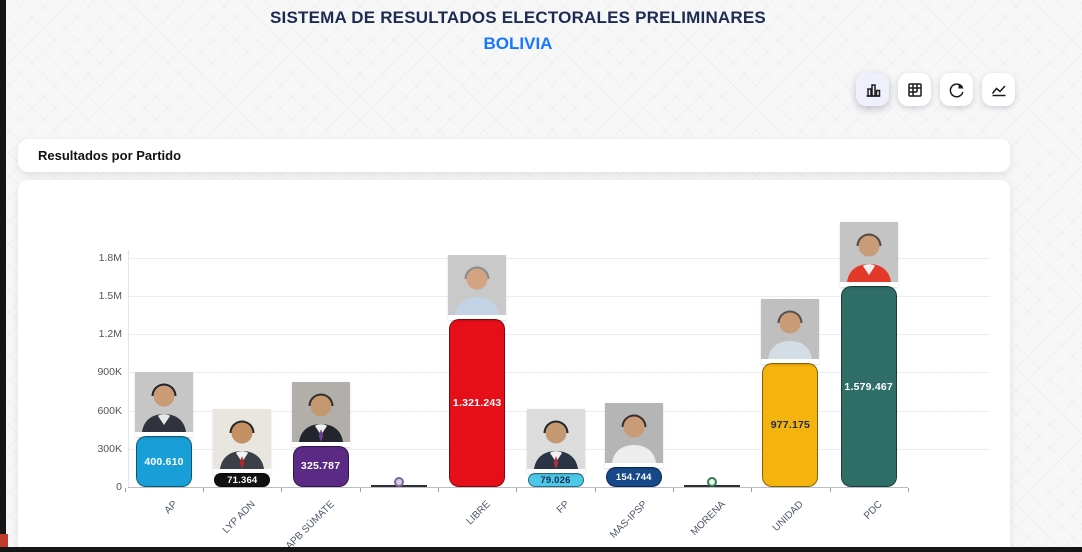  Describe the element at coordinates (110, 296) in the screenshot. I see `y-axis-label: 1.5M` at that location.